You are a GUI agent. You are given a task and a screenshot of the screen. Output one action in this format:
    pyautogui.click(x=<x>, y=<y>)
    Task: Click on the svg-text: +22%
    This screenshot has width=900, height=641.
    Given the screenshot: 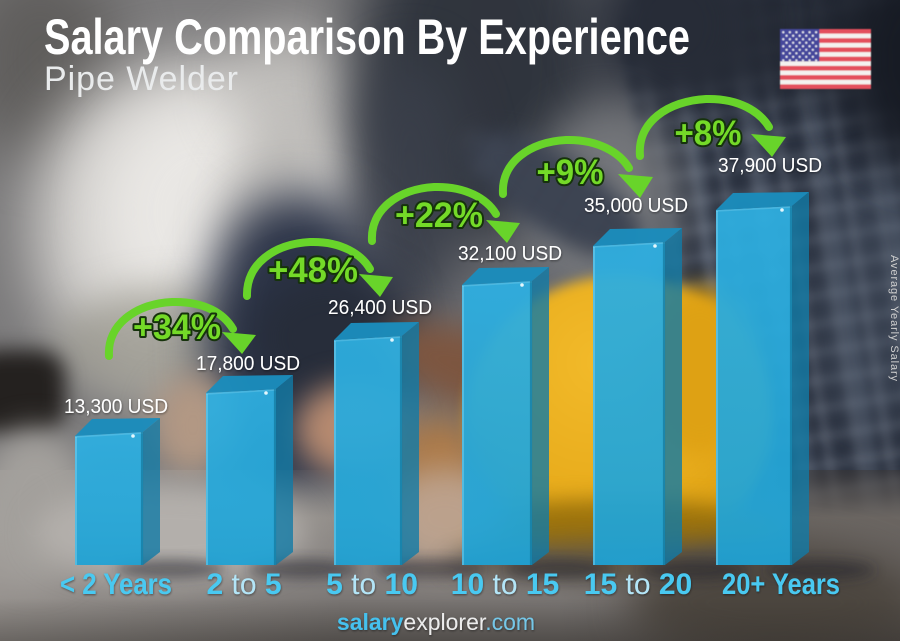 What is the action you would take?
    pyautogui.click(x=439, y=215)
    